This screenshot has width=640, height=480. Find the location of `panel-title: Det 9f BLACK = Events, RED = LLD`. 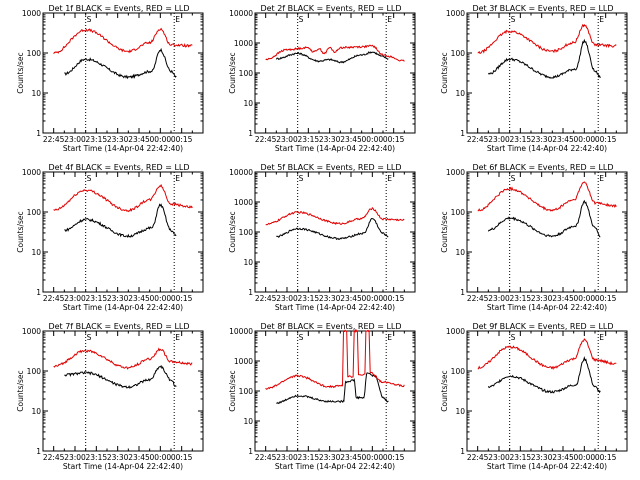

panel-title: Det 9f BLACK = Events, RED = LLD is located at coordinates (542, 326).